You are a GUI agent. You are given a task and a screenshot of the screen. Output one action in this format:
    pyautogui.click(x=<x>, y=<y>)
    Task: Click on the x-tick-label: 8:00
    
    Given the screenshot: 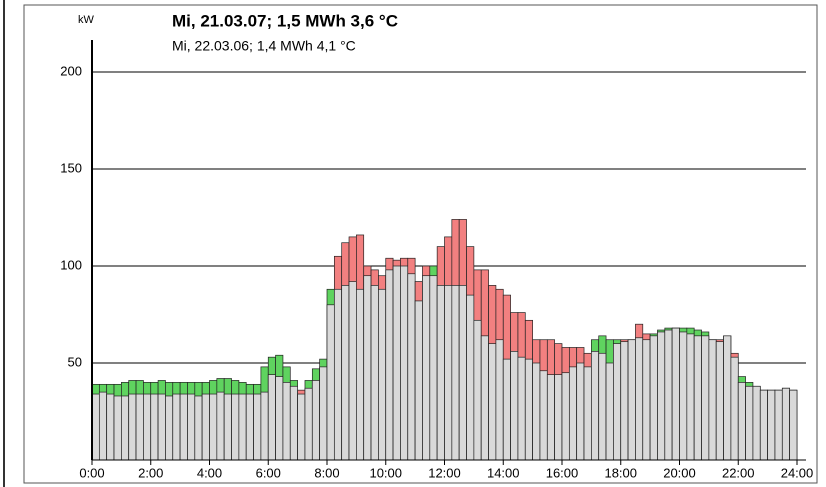 What is the action you would take?
    pyautogui.click(x=326, y=472)
    